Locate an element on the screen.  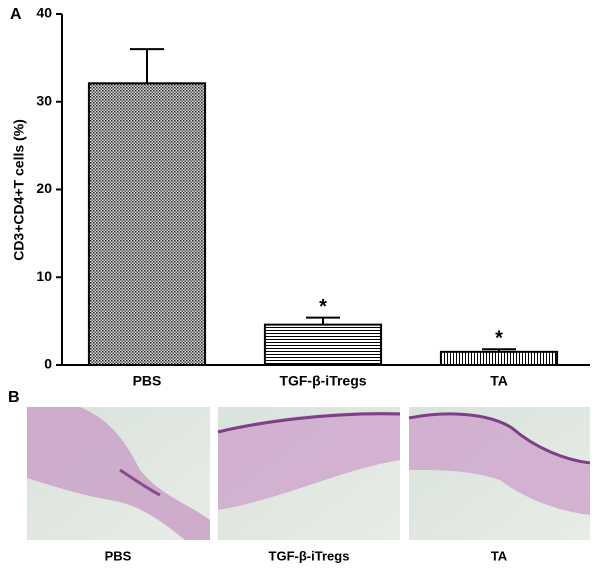
y-tick-label: 40 is located at coordinates (44, 13).